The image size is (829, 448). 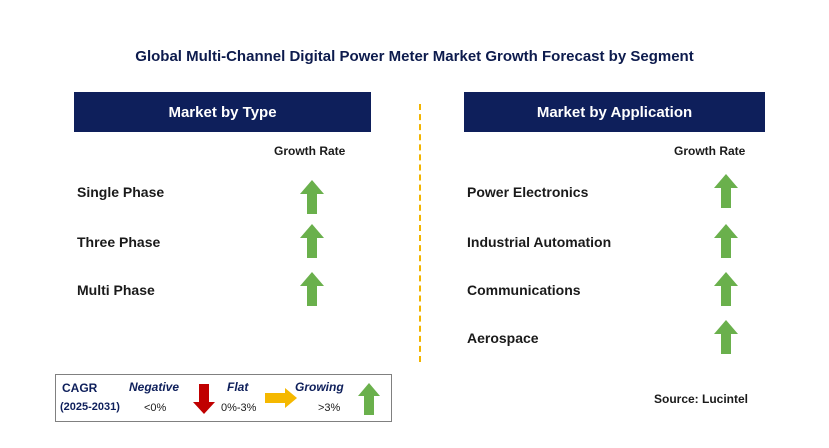 I want to click on legend-flat-range: 0%-3%, so click(x=239, y=408).